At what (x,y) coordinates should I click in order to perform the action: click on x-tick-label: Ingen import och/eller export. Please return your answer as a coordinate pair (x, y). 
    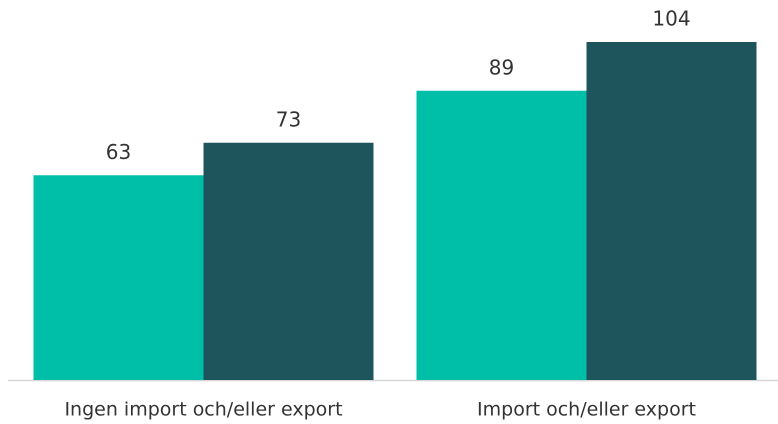
    Looking at the image, I should click on (203, 410).